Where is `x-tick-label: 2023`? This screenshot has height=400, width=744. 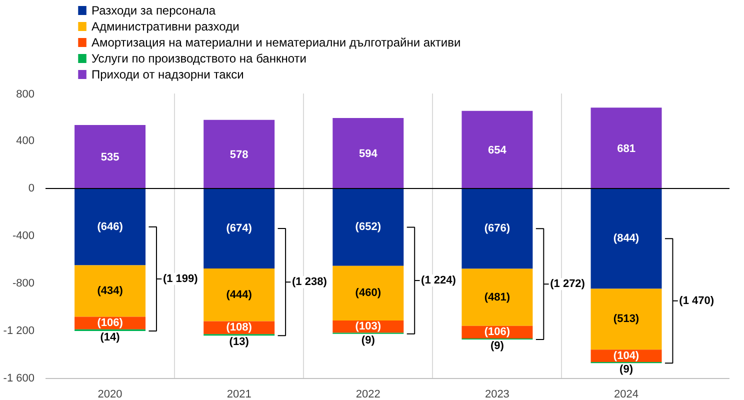
x-tick-label: 2023 is located at coordinates (497, 394).